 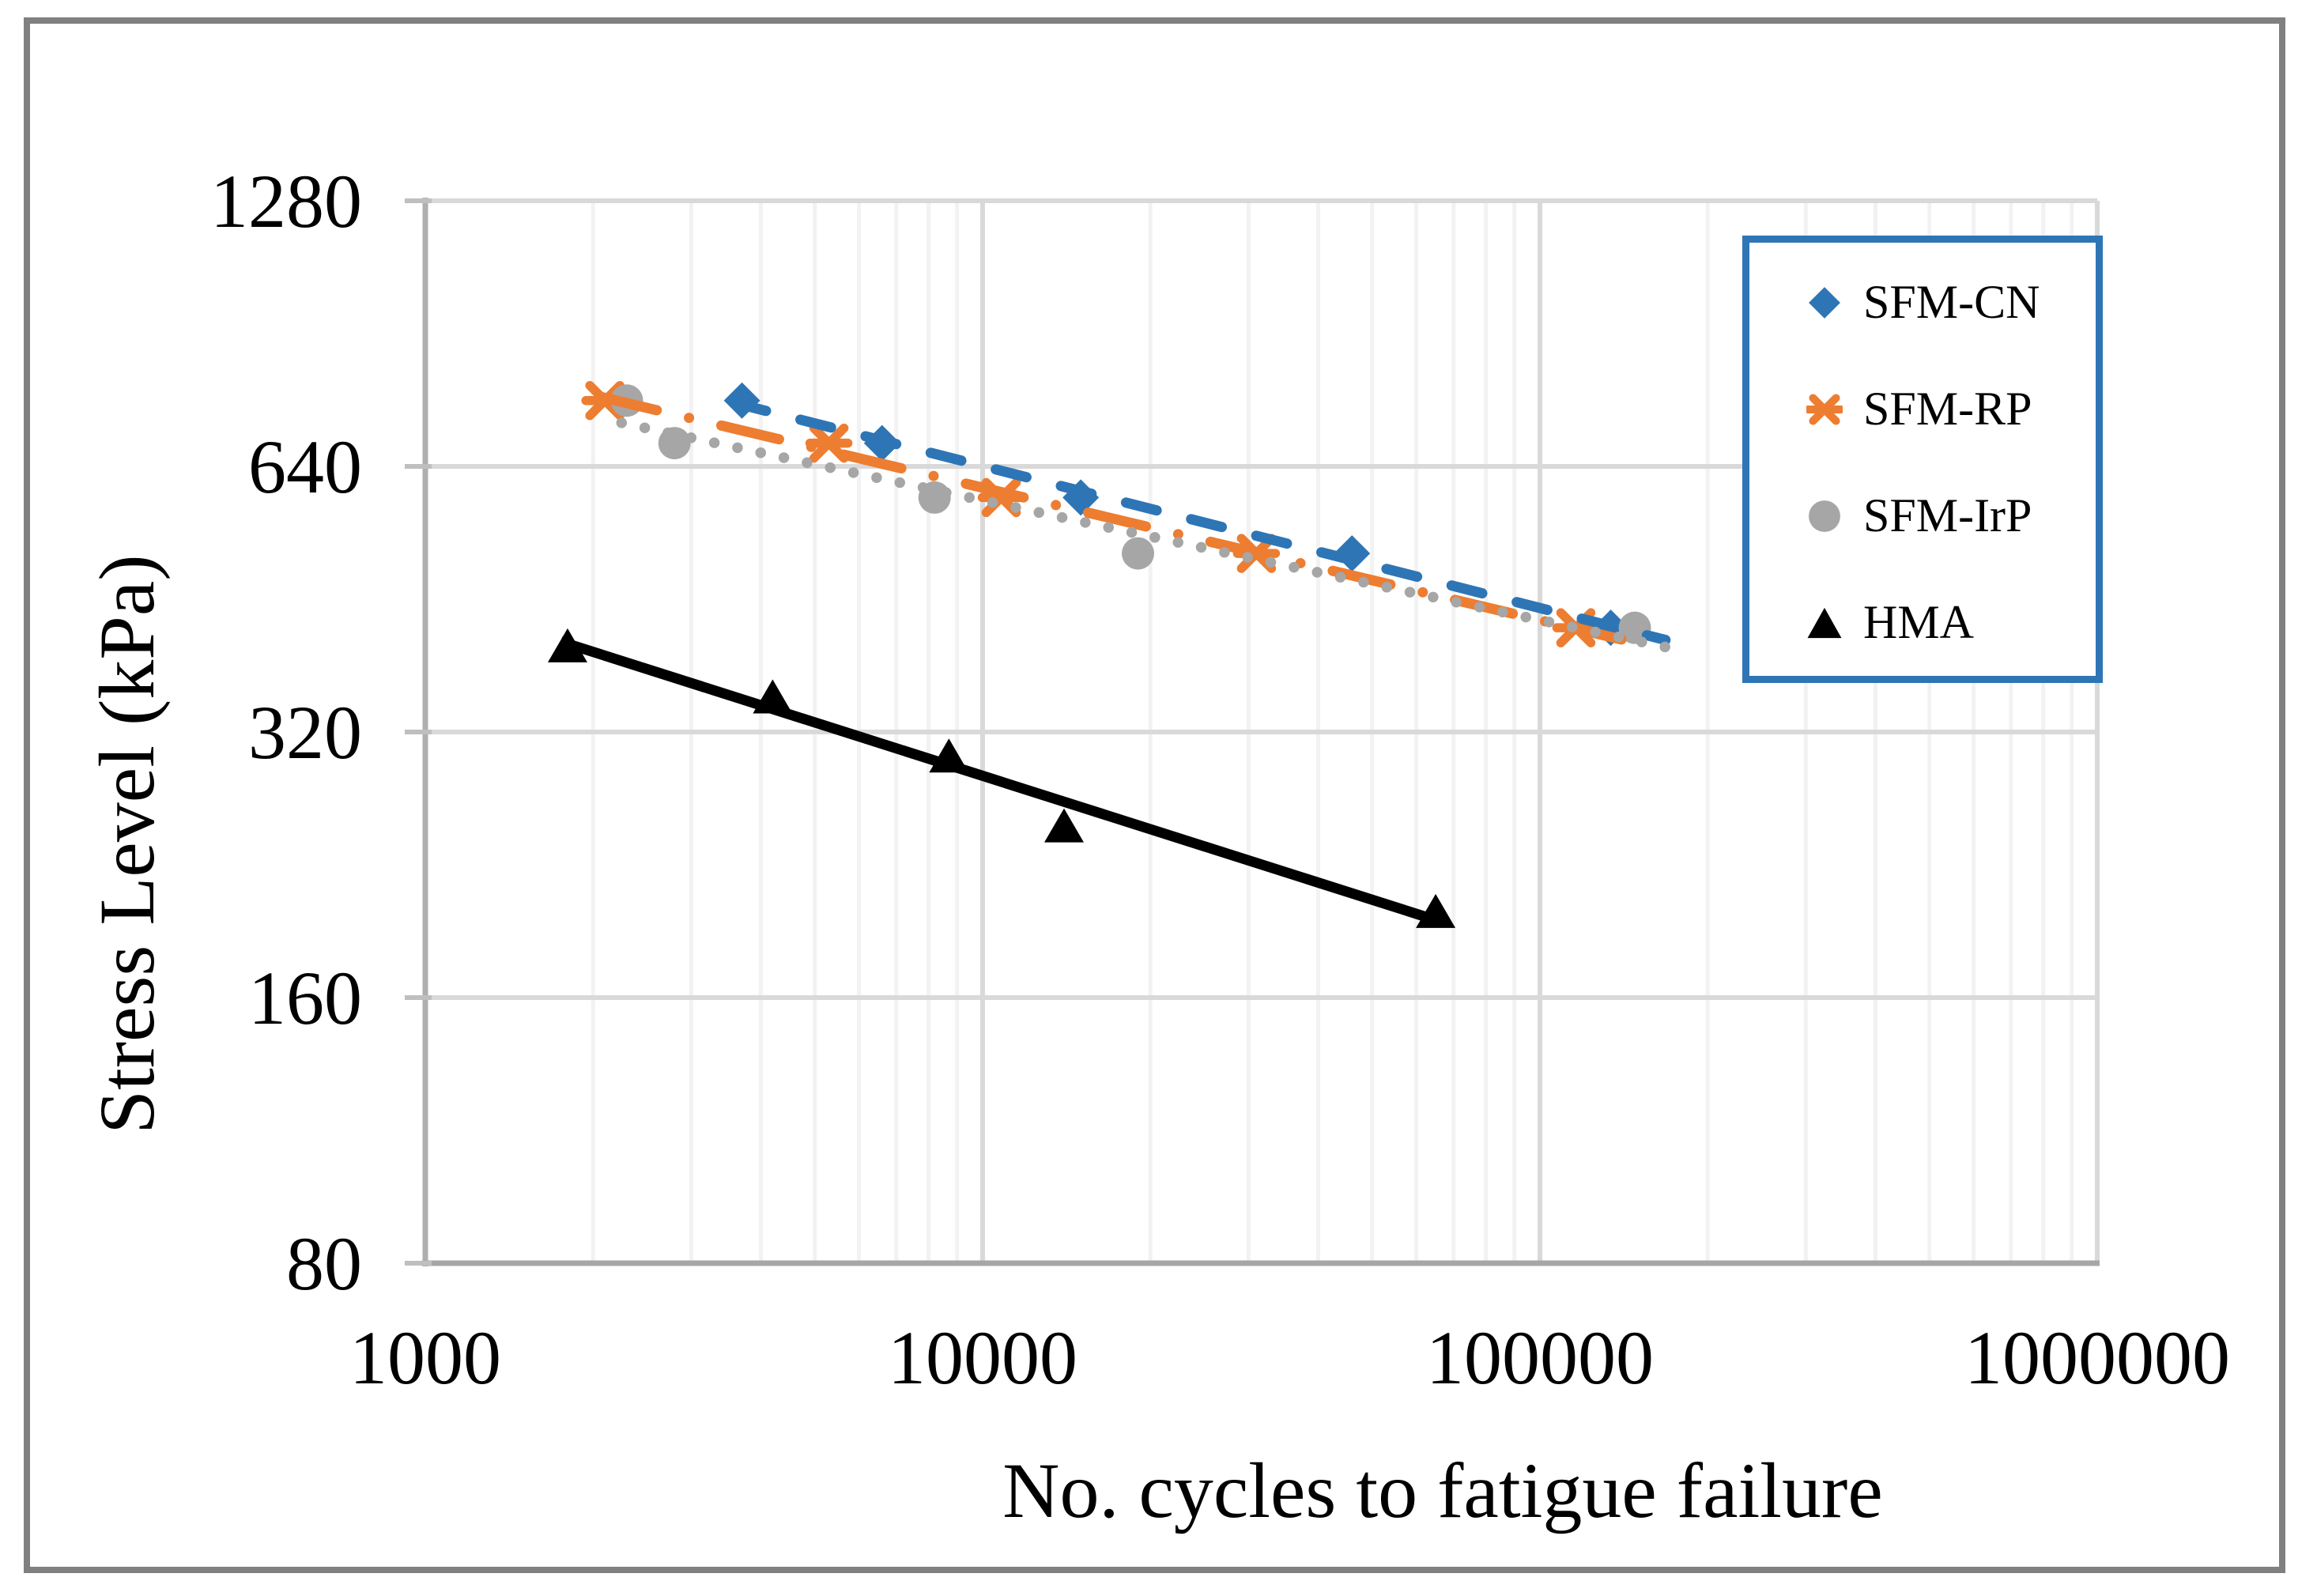 What do you see at coordinates (324, 1264) in the screenshot?
I see `y-tick-label: 80` at bounding box center [324, 1264].